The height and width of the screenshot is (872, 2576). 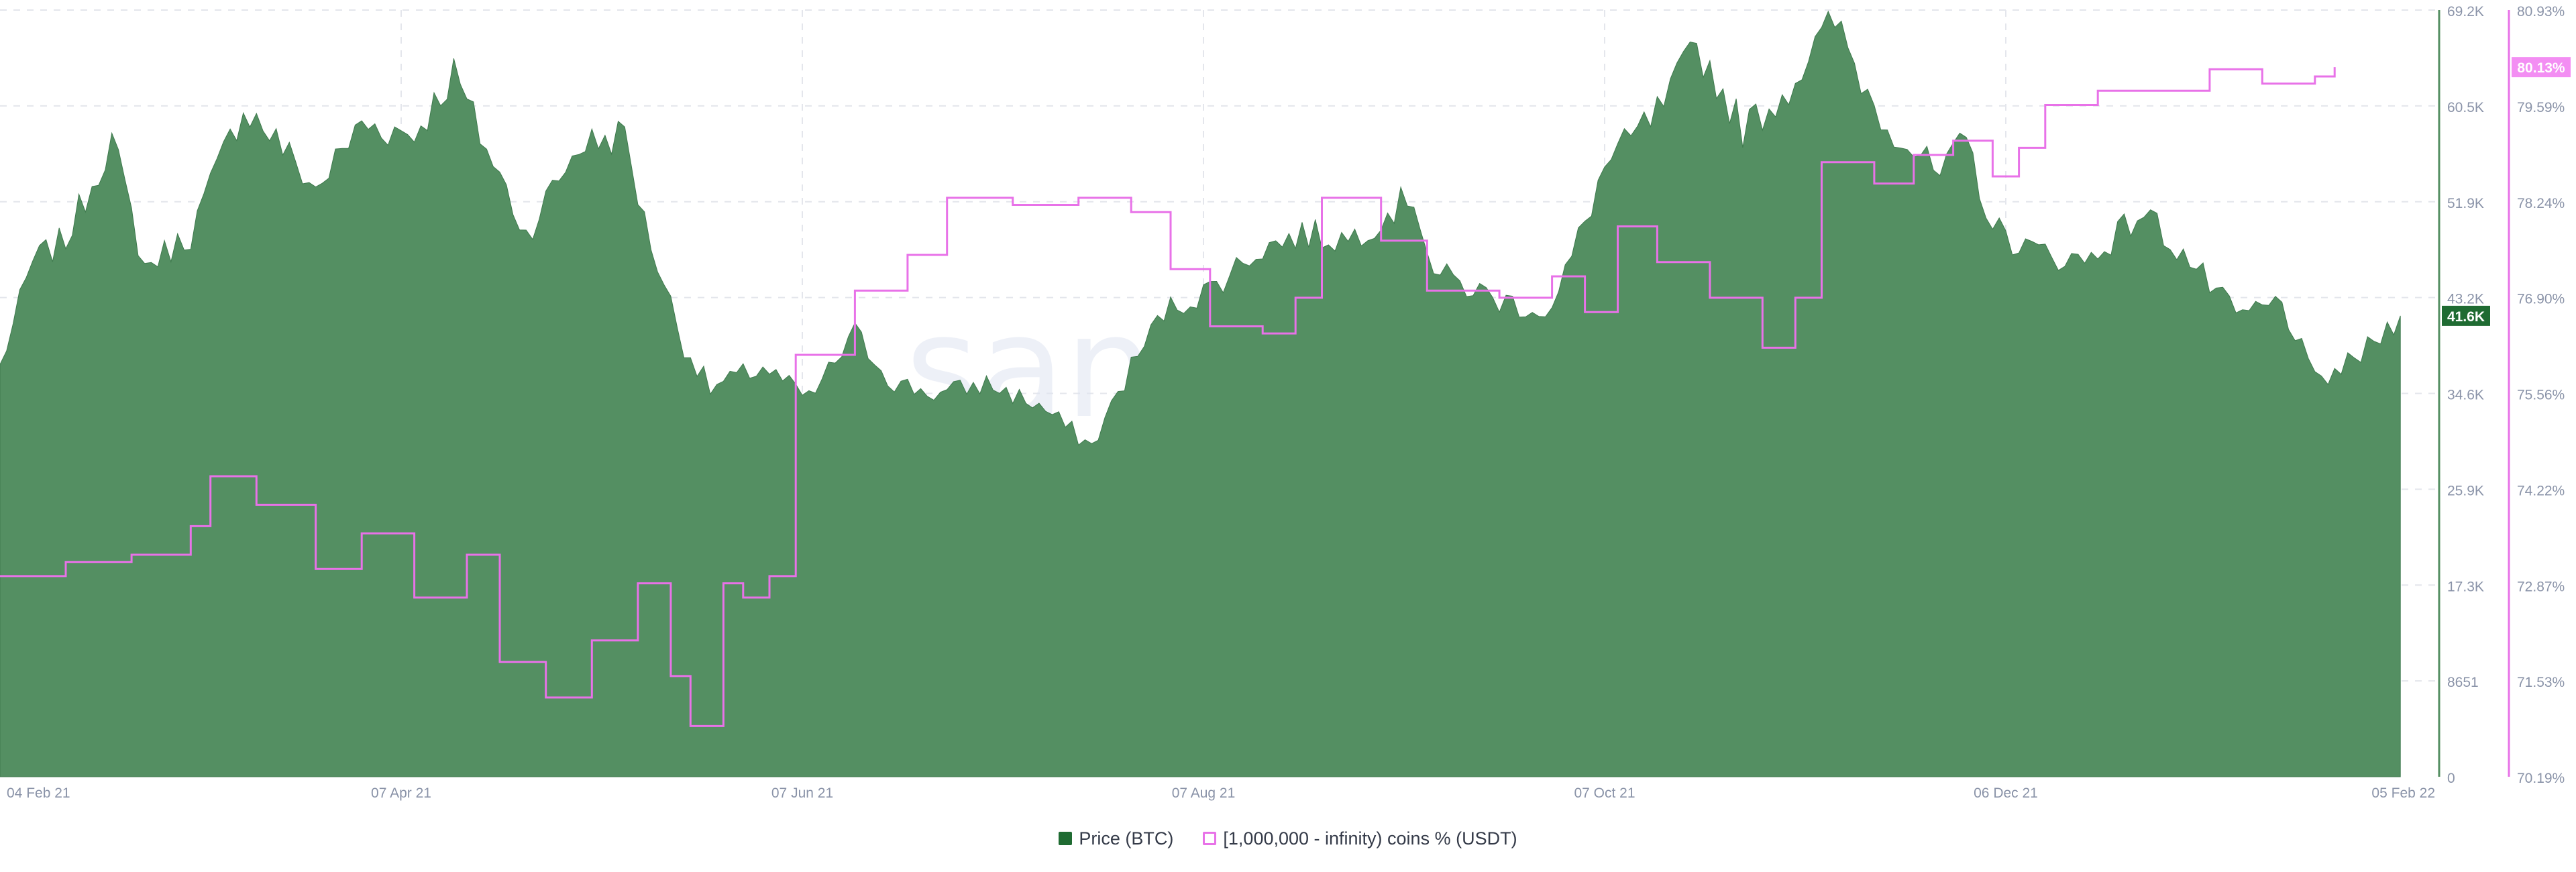 What do you see at coordinates (1066, 839) in the screenshot?
I see `price-swatch-icon` at bounding box center [1066, 839].